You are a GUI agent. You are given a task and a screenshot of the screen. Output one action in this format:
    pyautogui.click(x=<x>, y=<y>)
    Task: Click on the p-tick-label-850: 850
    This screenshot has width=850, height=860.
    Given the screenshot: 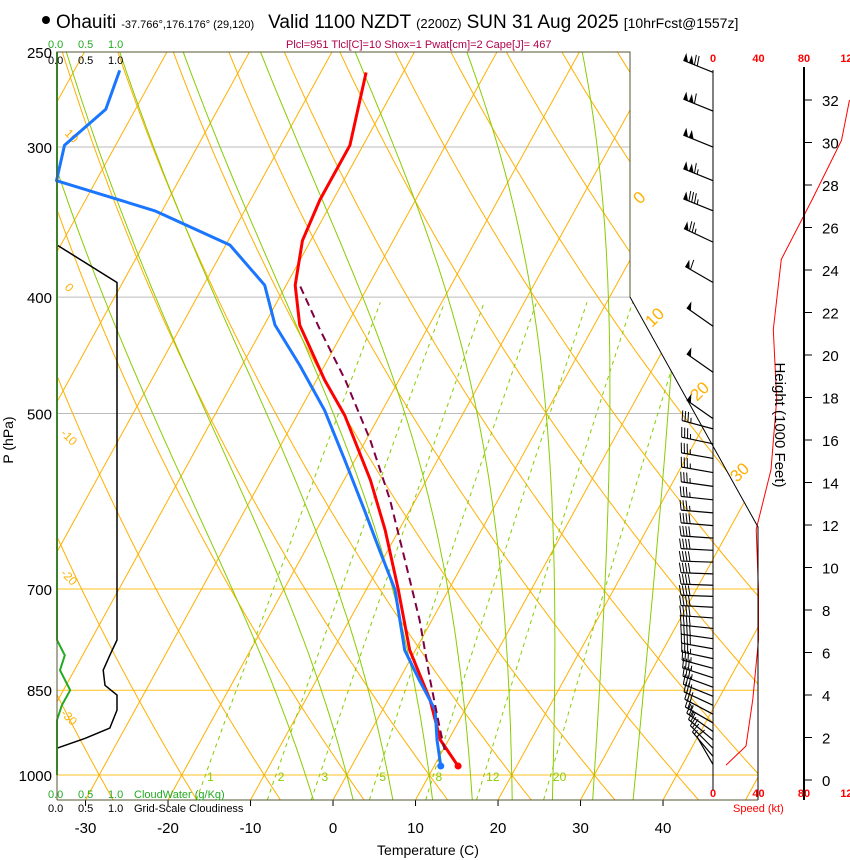 What is the action you would take?
    pyautogui.click(x=39, y=691)
    